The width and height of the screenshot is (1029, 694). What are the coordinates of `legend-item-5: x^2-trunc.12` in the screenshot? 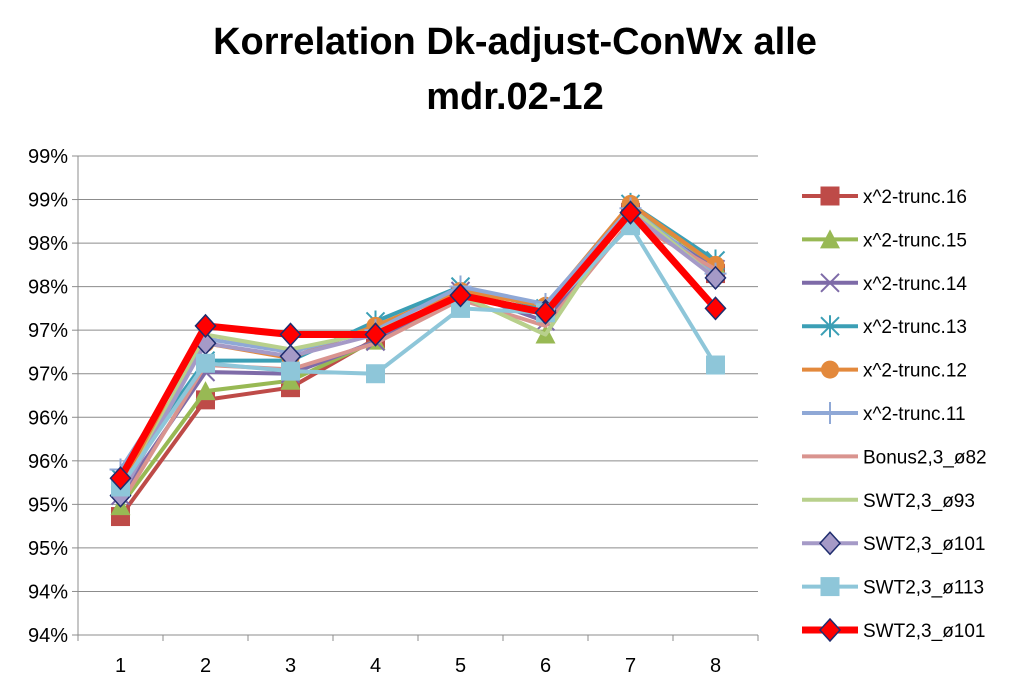 It's located at (884, 371).